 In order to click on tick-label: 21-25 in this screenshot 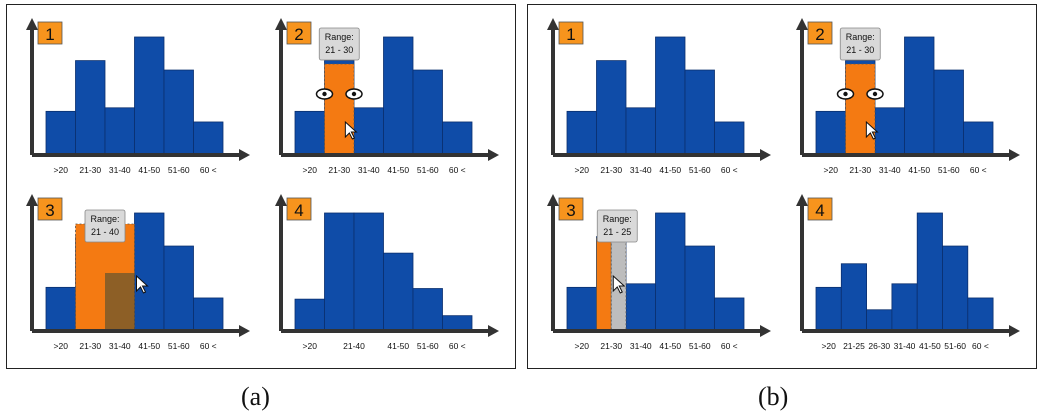, I will do `click(854, 346)`.